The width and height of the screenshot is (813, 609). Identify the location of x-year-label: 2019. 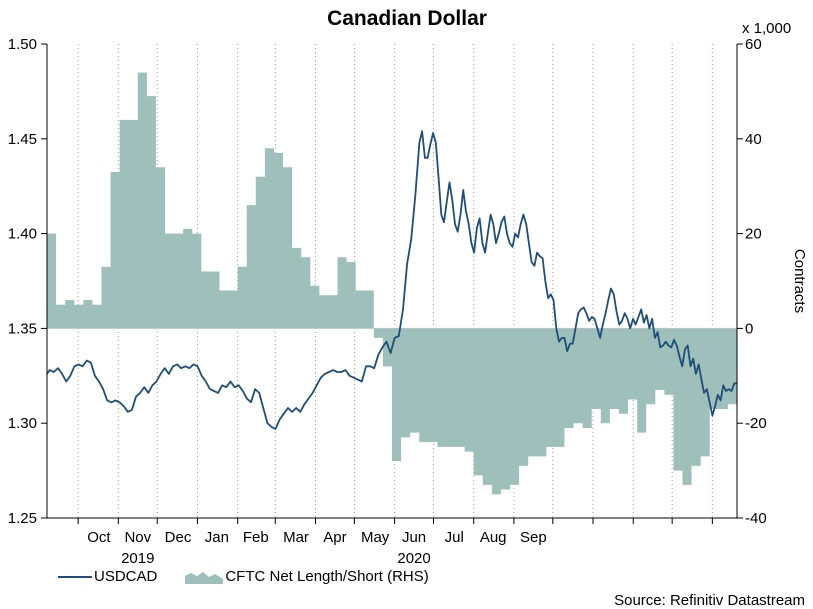
(137, 558).